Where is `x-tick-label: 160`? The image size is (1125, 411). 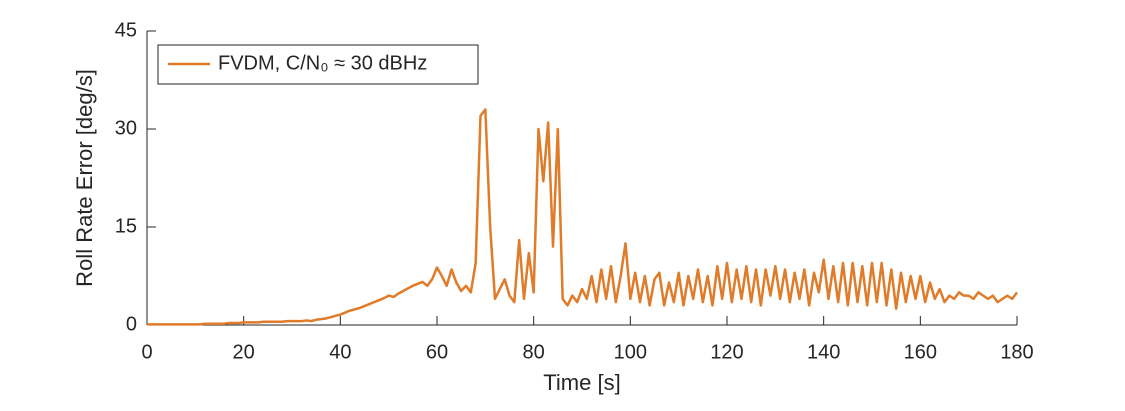 x-tick-label: 160 is located at coordinates (920, 352).